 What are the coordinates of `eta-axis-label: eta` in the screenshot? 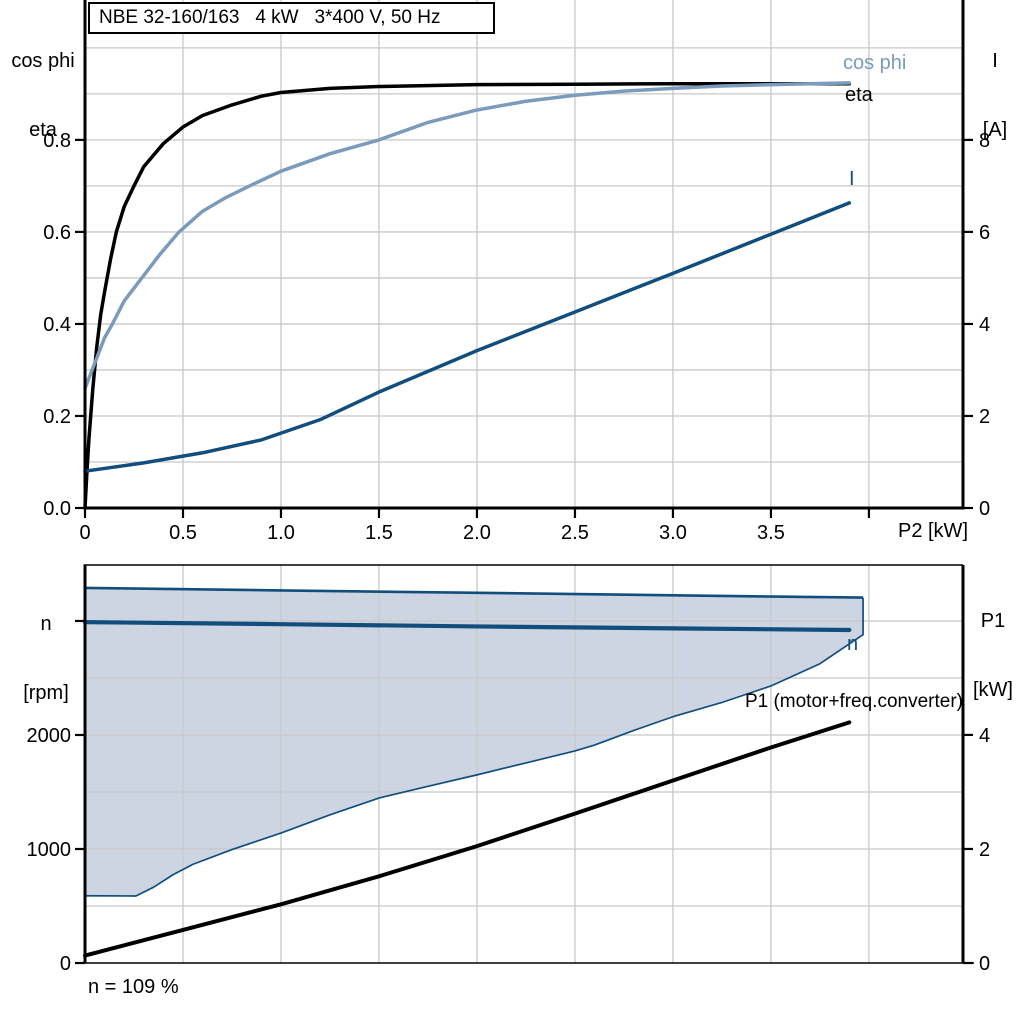 It's located at (43, 130).